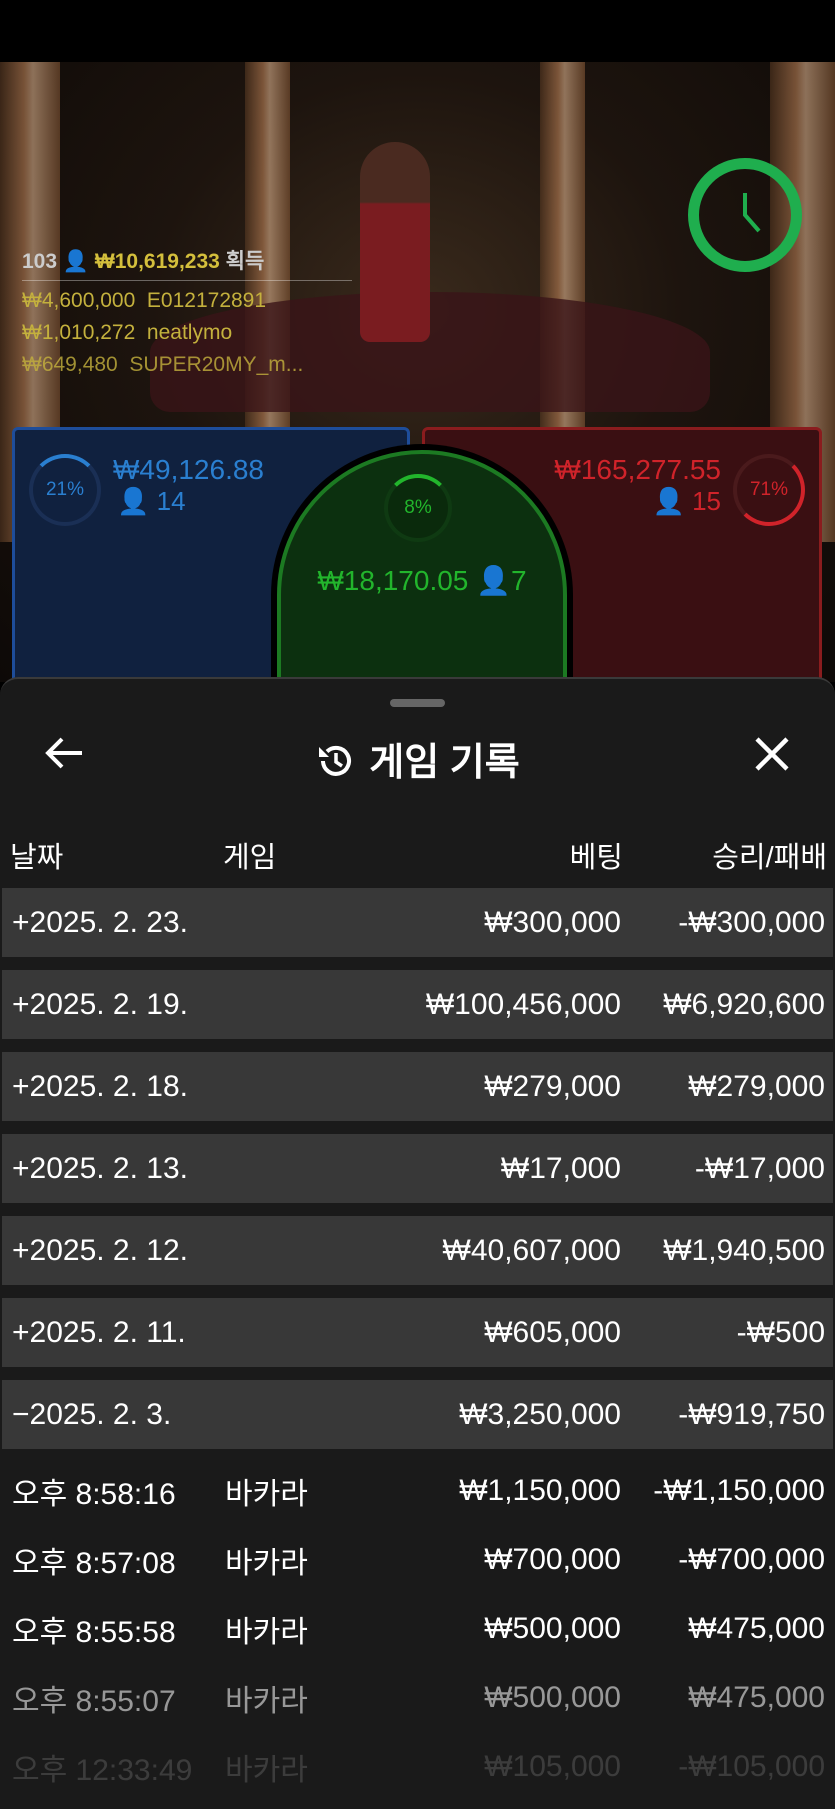 This screenshot has width=835, height=1809. I want to click on result: -₩919,750, so click(751, 1414).